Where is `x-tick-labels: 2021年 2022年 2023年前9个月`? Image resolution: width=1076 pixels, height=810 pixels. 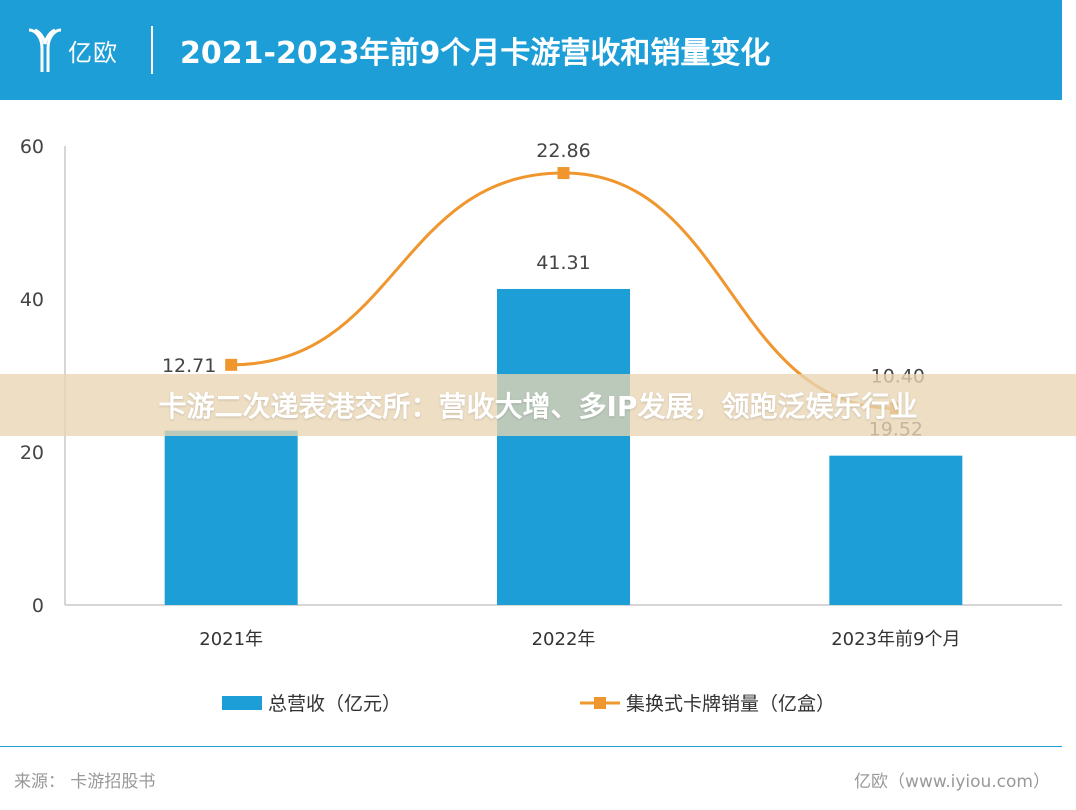
x-tick-labels: 2021年 2022年 2023年前9个月 is located at coordinates (579, 639).